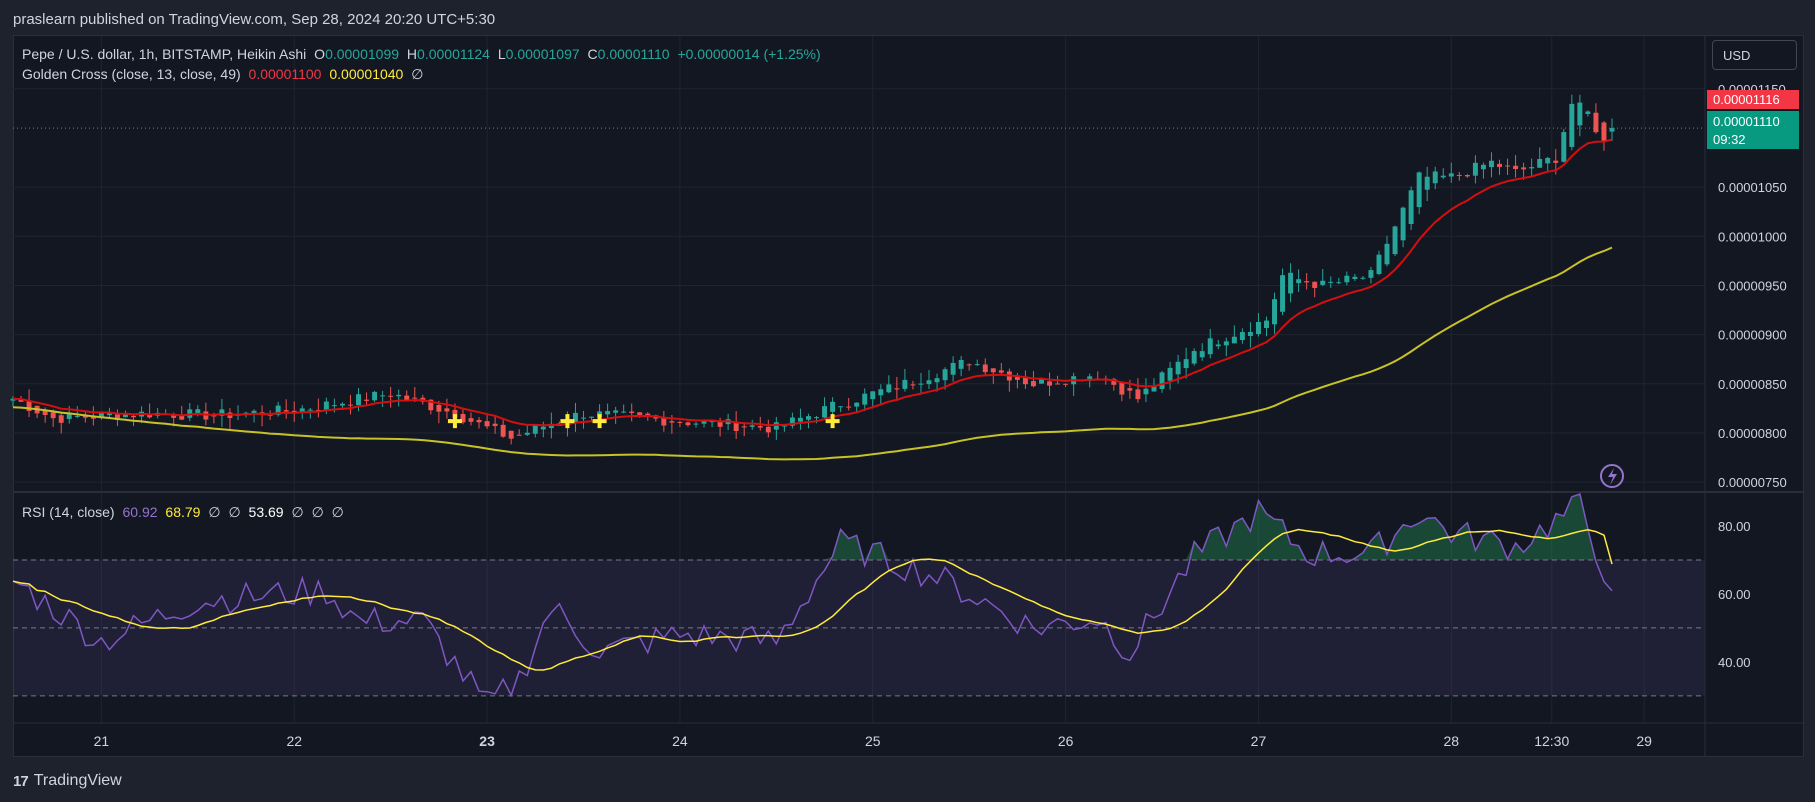 Image resolution: width=1815 pixels, height=802 pixels. Describe the element at coordinates (77, 780) in the screenshot. I see `brand-name: TradingView` at that location.